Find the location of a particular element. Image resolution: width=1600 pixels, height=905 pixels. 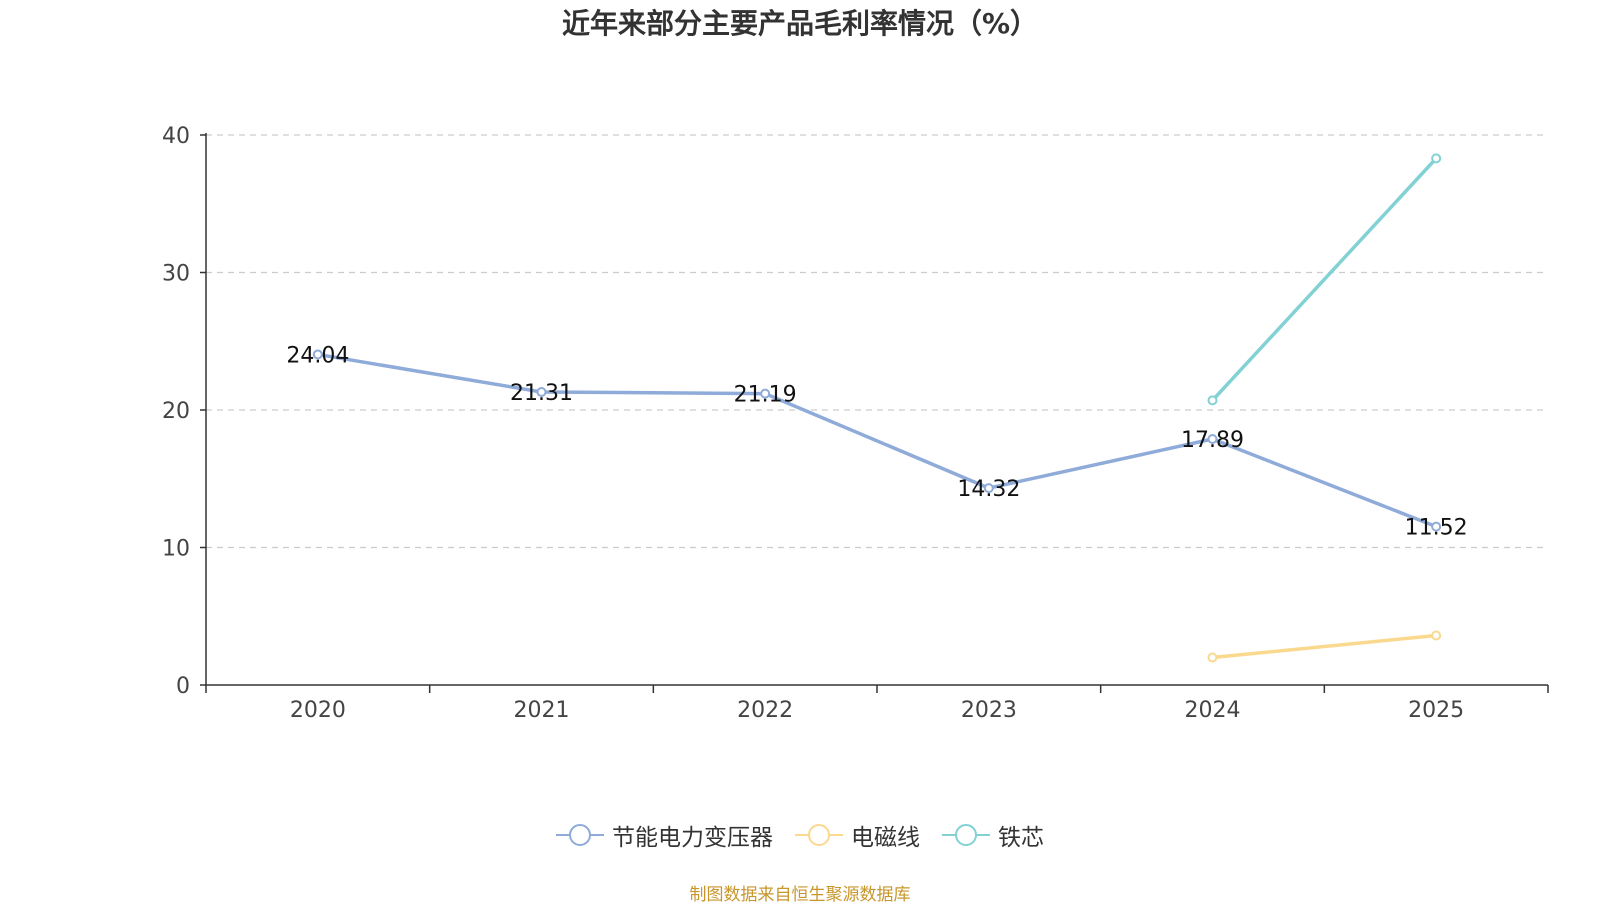

data-label: 11.52 is located at coordinates (1436, 528).